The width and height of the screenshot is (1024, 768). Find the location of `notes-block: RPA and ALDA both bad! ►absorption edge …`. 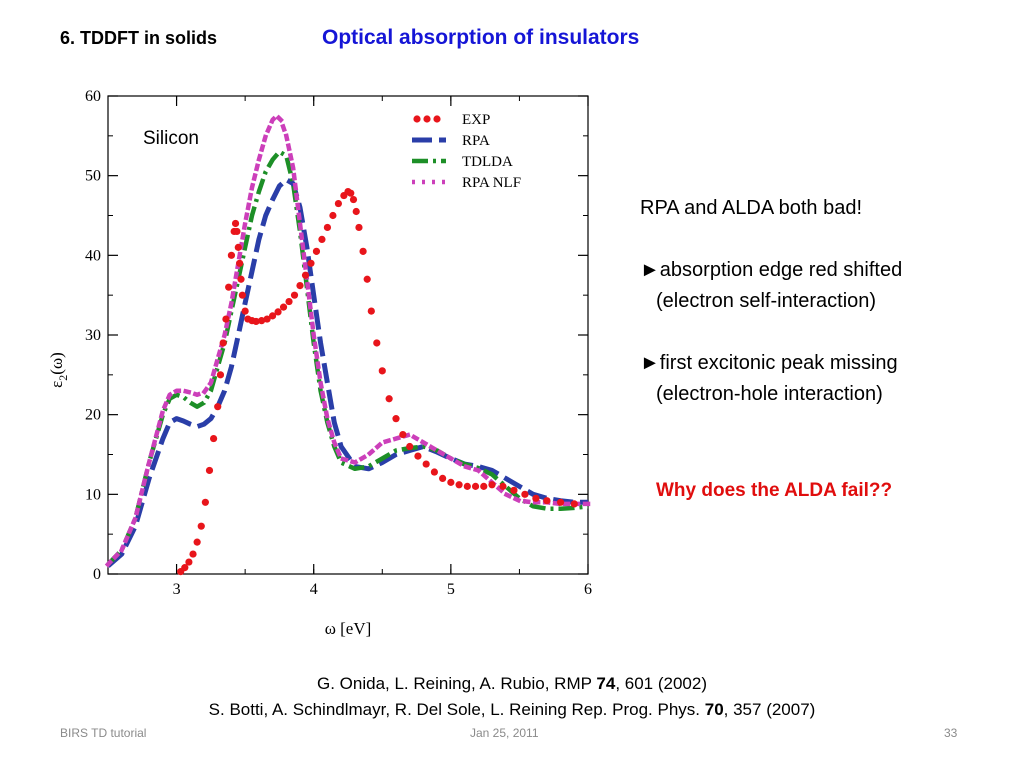

notes-block: RPA and ALDA both bad! ►absorption edge … is located at coordinates (771, 301).